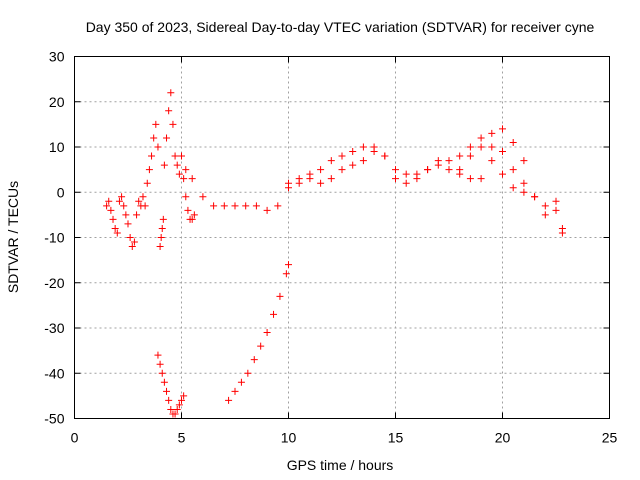  What do you see at coordinates (150, 170) in the screenshot?
I see `series-cluster-early` at bounding box center [150, 170].